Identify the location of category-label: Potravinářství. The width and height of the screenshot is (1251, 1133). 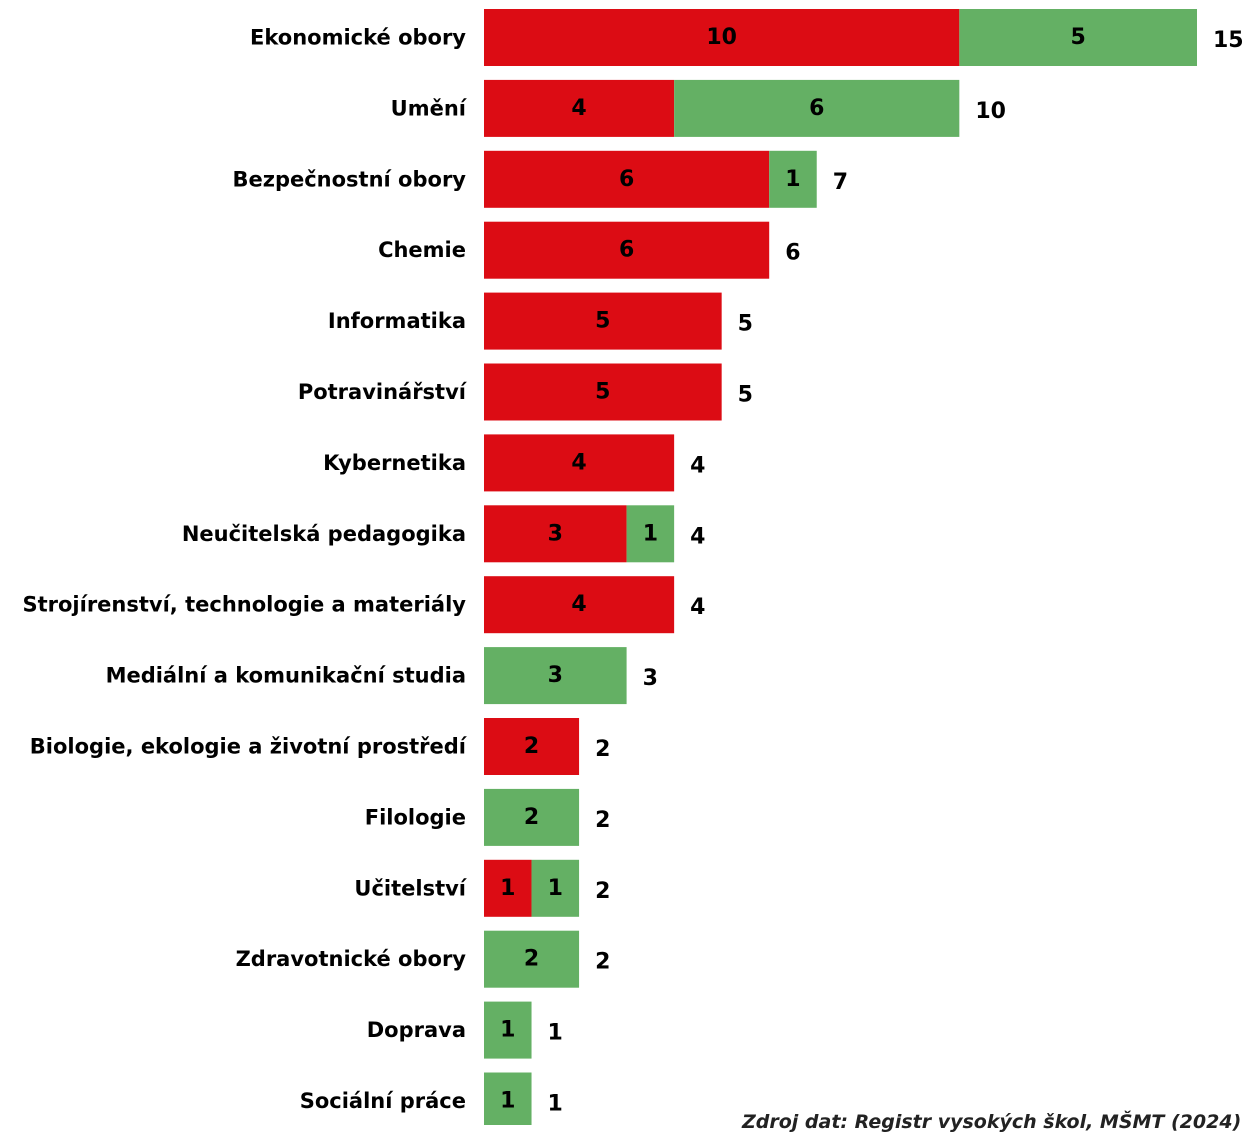
(383, 392).